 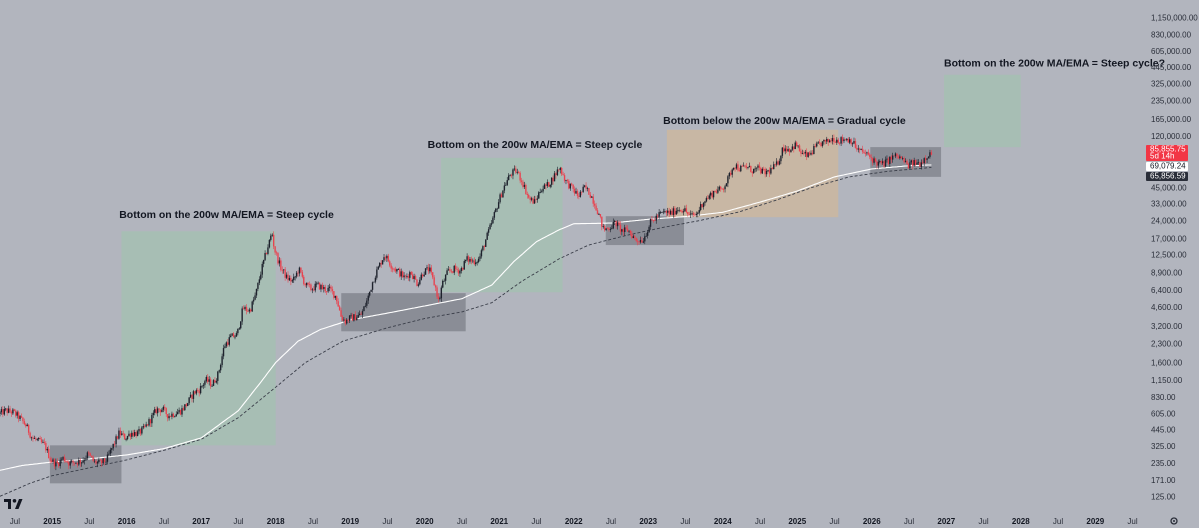 What do you see at coordinates (1174, 17) in the screenshot?
I see `y-tick-label: 1,150,000.00` at bounding box center [1174, 17].